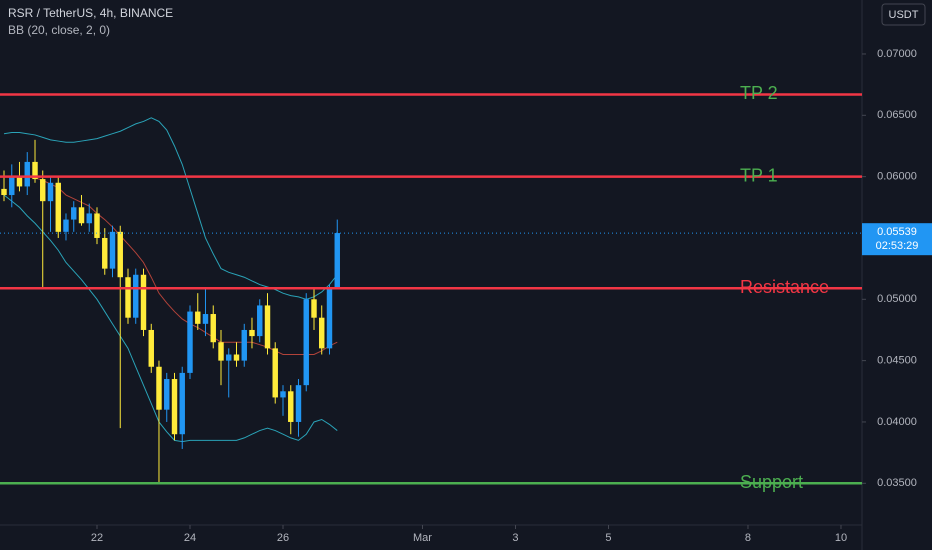 This screenshot has width=932, height=550. Describe the element at coordinates (283, 538) in the screenshot. I see `x-tick-label: 26` at that location.